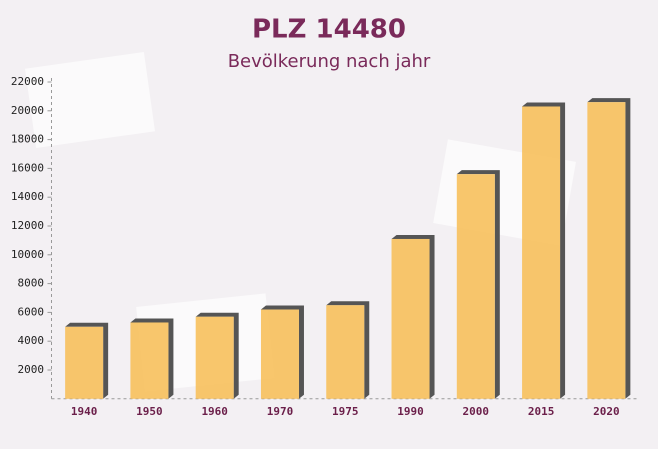 Image resolution: width=658 pixels, height=449 pixels. What do you see at coordinates (541, 411) in the screenshot?
I see `x-tick-label: 2015` at bounding box center [541, 411].